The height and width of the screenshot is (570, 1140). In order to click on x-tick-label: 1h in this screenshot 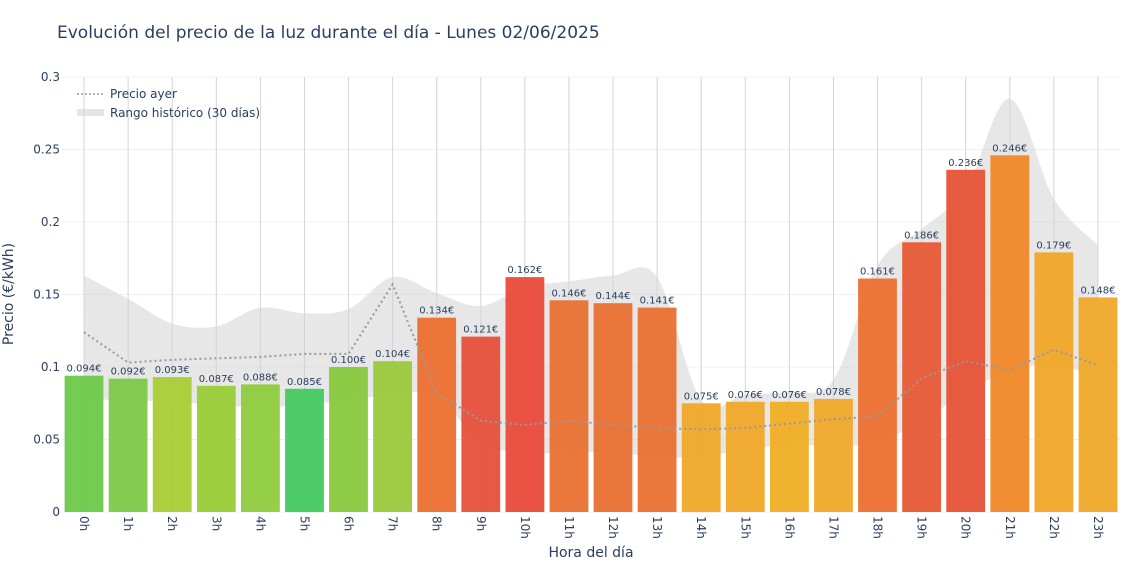, I will do `click(128, 523)`.